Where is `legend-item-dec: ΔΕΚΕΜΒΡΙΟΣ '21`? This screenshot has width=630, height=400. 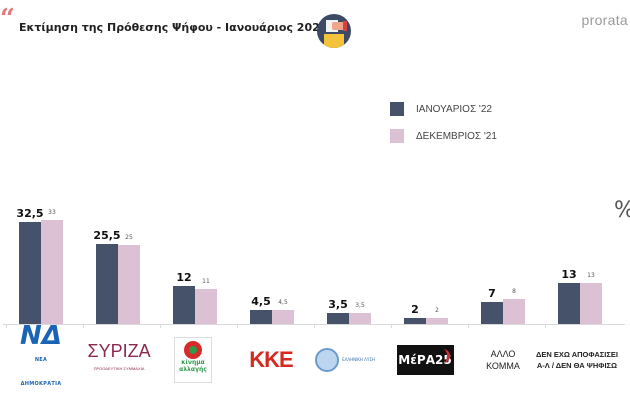
legend-item-dec: ΔΕΚΕΜΒΡΙΟΣ '21 is located at coordinates (443, 136).